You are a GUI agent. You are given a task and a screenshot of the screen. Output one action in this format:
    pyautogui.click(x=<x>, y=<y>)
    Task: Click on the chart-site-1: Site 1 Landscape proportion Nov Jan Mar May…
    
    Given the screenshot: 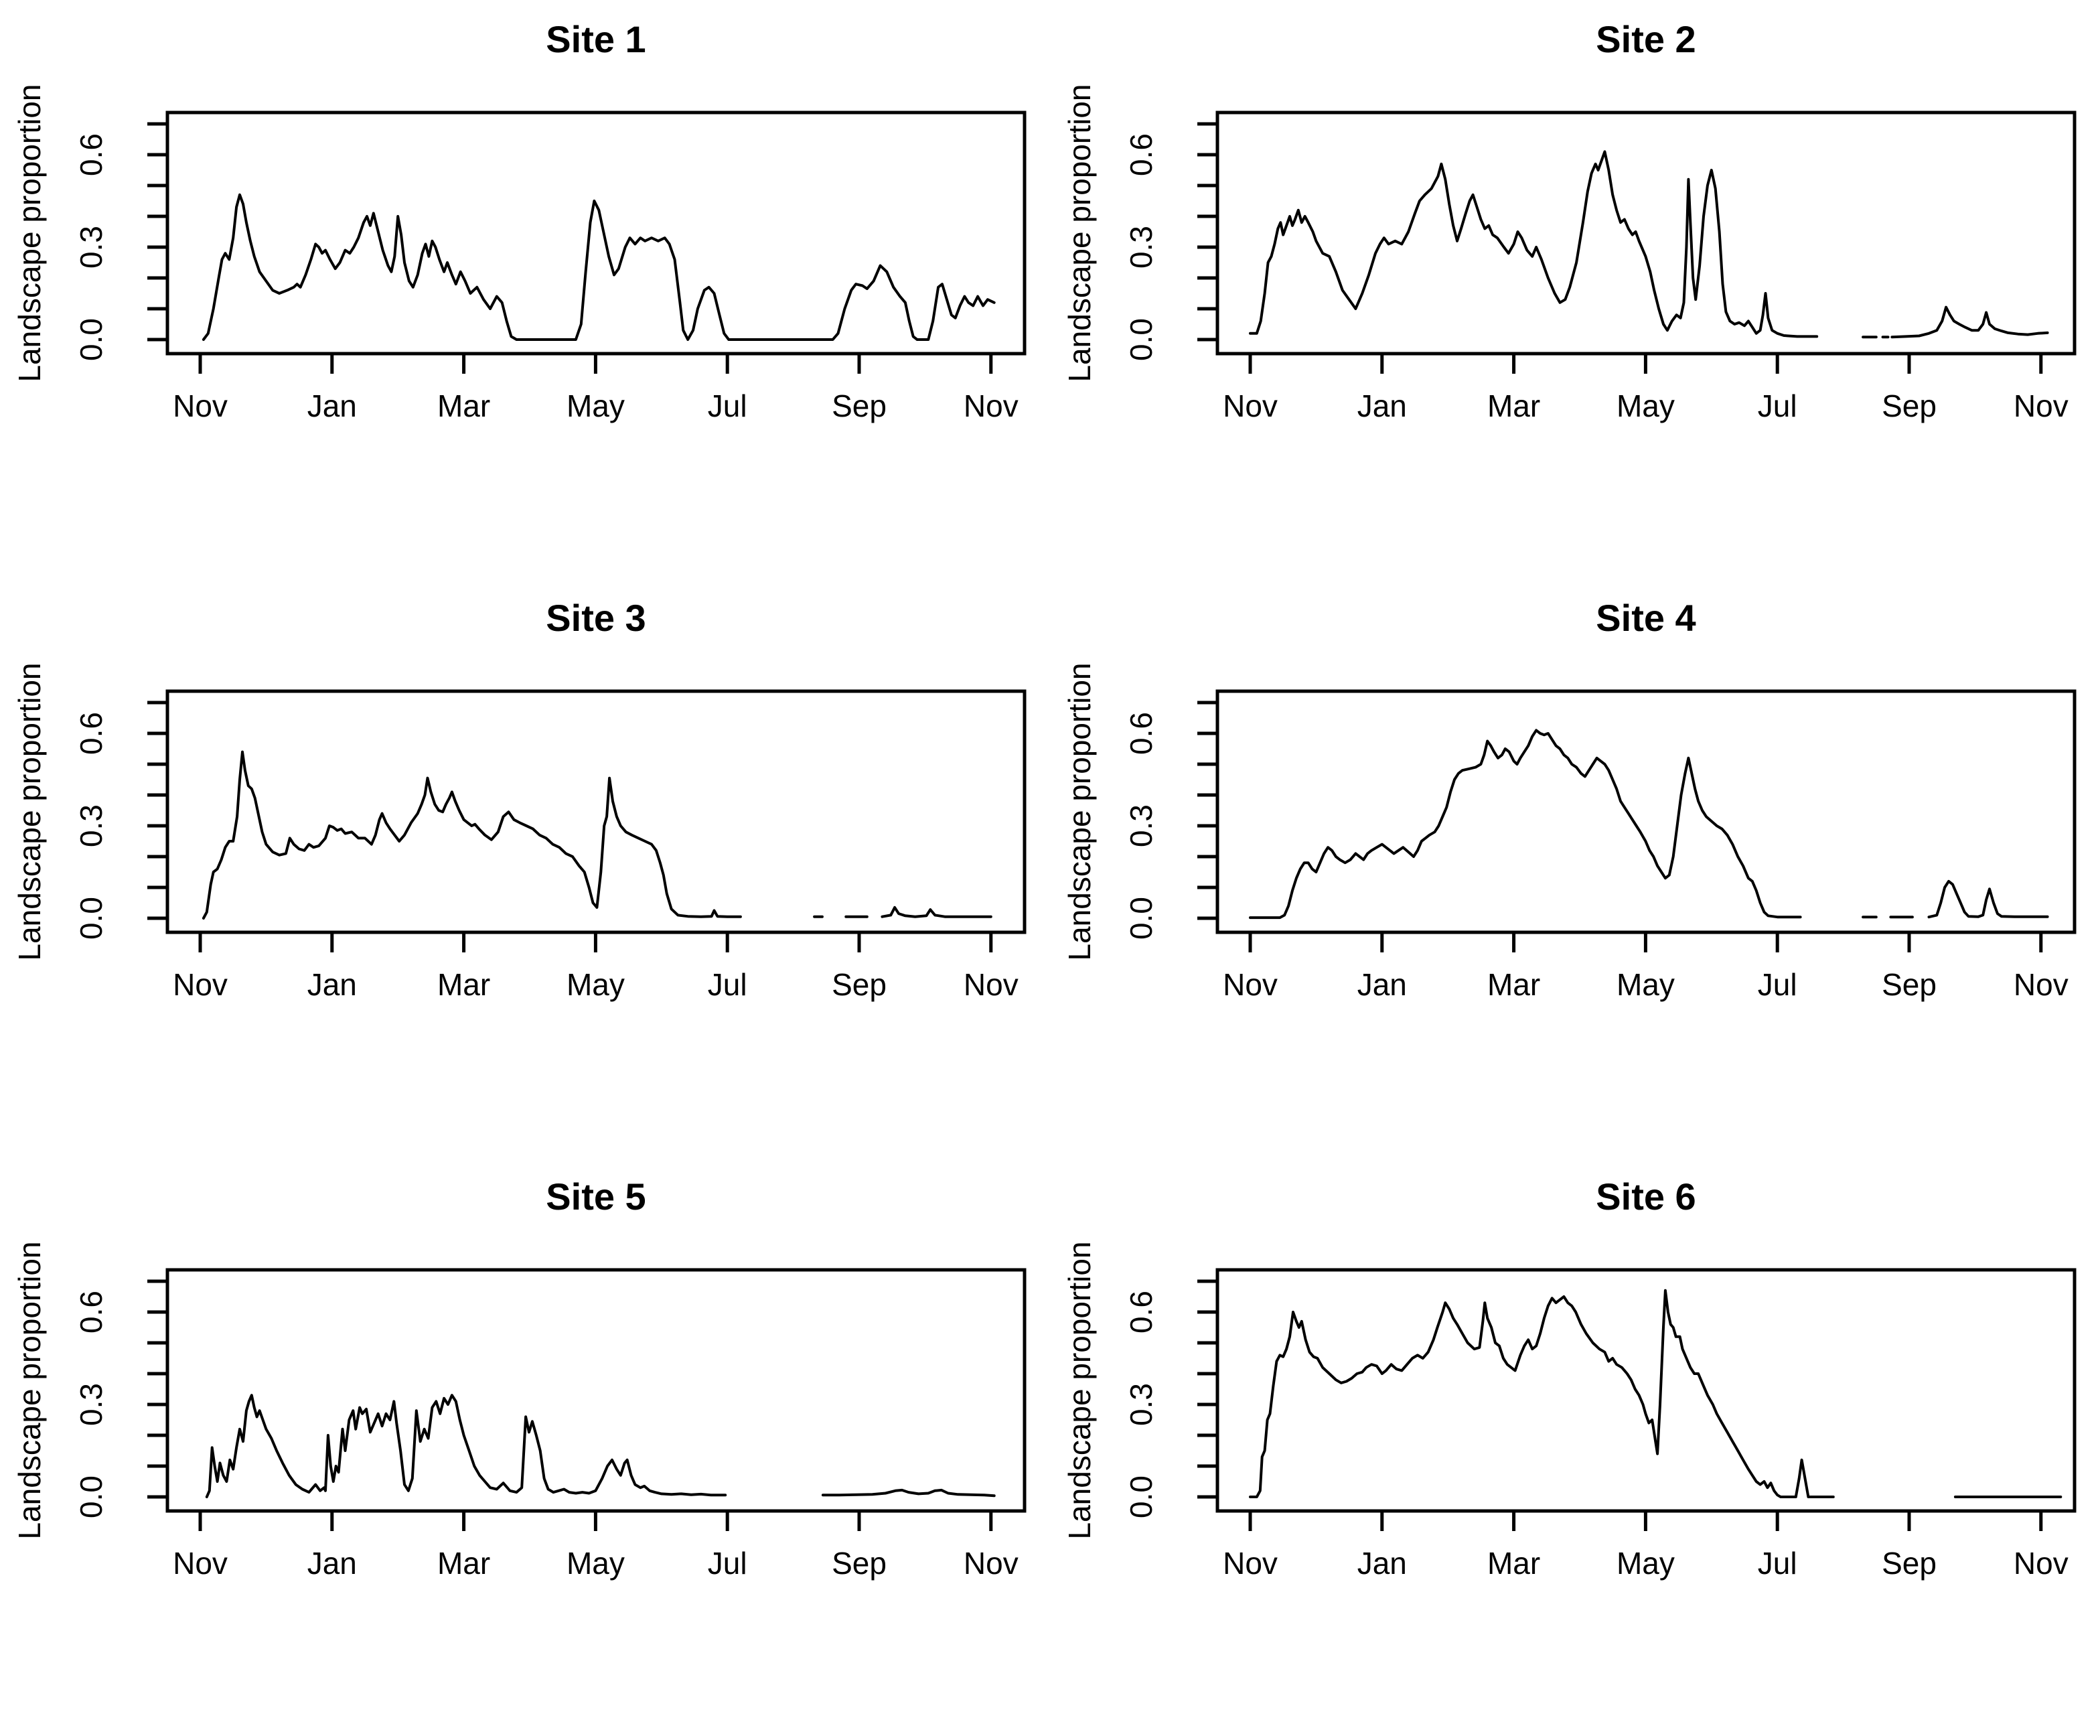 What is the action you would take?
    pyautogui.click(x=519, y=220)
    